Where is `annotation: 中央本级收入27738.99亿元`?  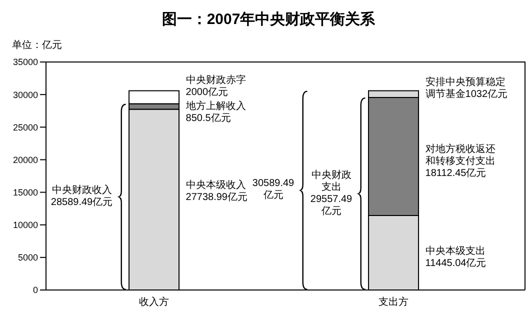
annotation: 中央本级收入27738.99亿元 is located at coordinates (217, 192).